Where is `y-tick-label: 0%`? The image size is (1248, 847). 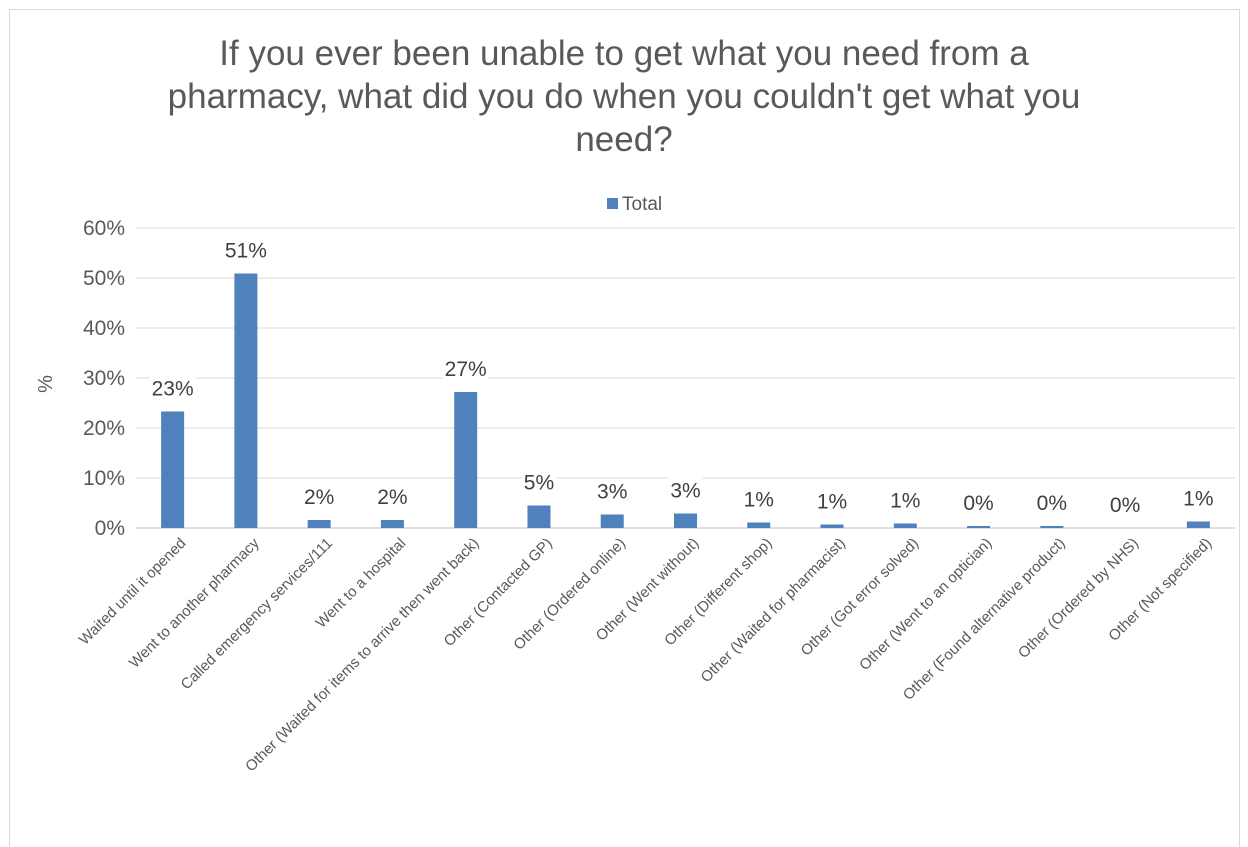
y-tick-label: 0% is located at coordinates (110, 528).